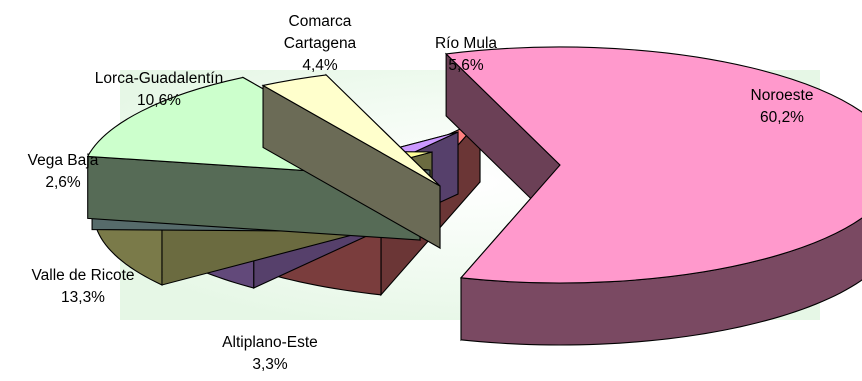 This screenshot has width=862, height=381. Describe the element at coordinates (82, 286) in the screenshot. I see `data-label: Valle de Ricote 13,3%` at that location.